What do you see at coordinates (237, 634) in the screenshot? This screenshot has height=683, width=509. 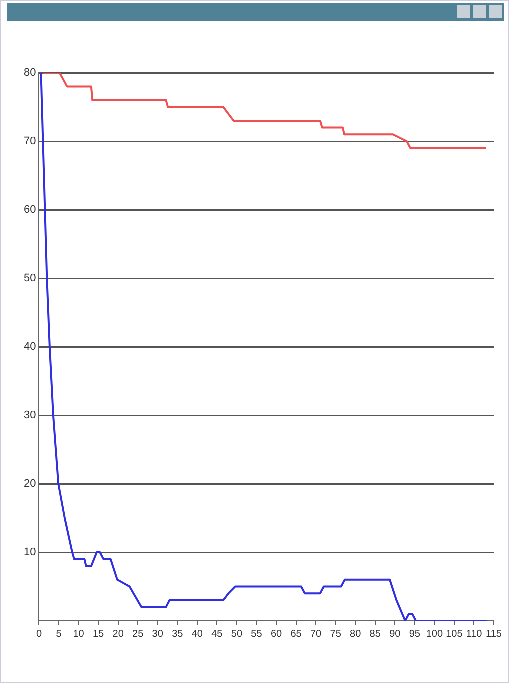 I see `x-tick-label: 50` at bounding box center [237, 634].